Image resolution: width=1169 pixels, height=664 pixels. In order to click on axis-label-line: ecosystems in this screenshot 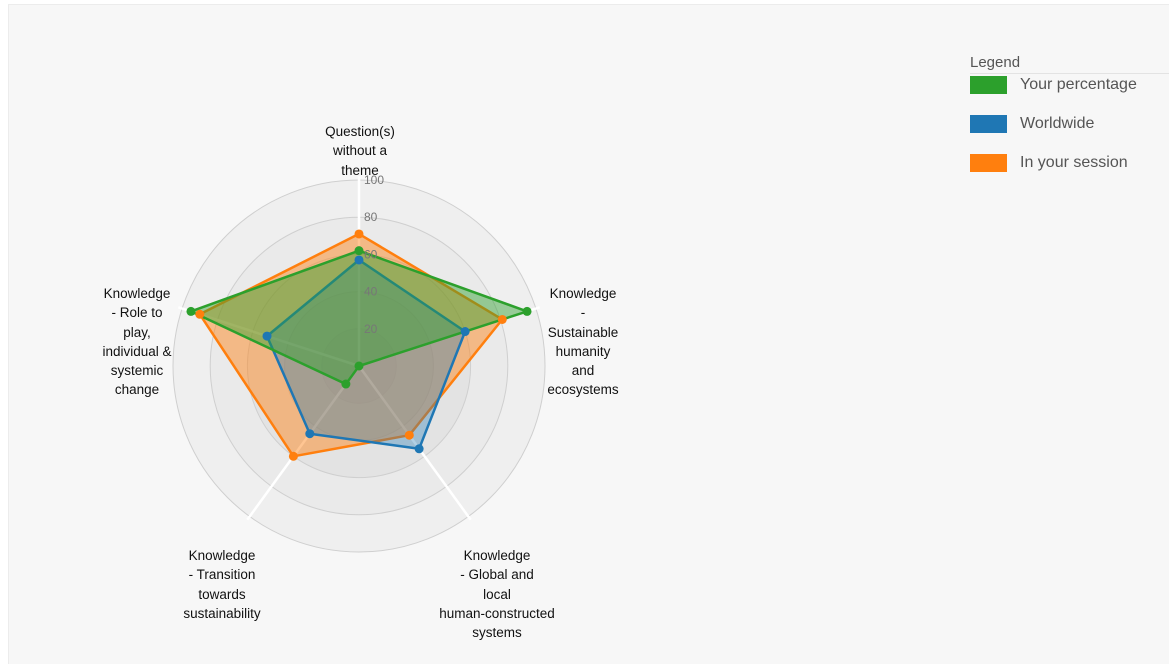, I will do `click(583, 390)`.